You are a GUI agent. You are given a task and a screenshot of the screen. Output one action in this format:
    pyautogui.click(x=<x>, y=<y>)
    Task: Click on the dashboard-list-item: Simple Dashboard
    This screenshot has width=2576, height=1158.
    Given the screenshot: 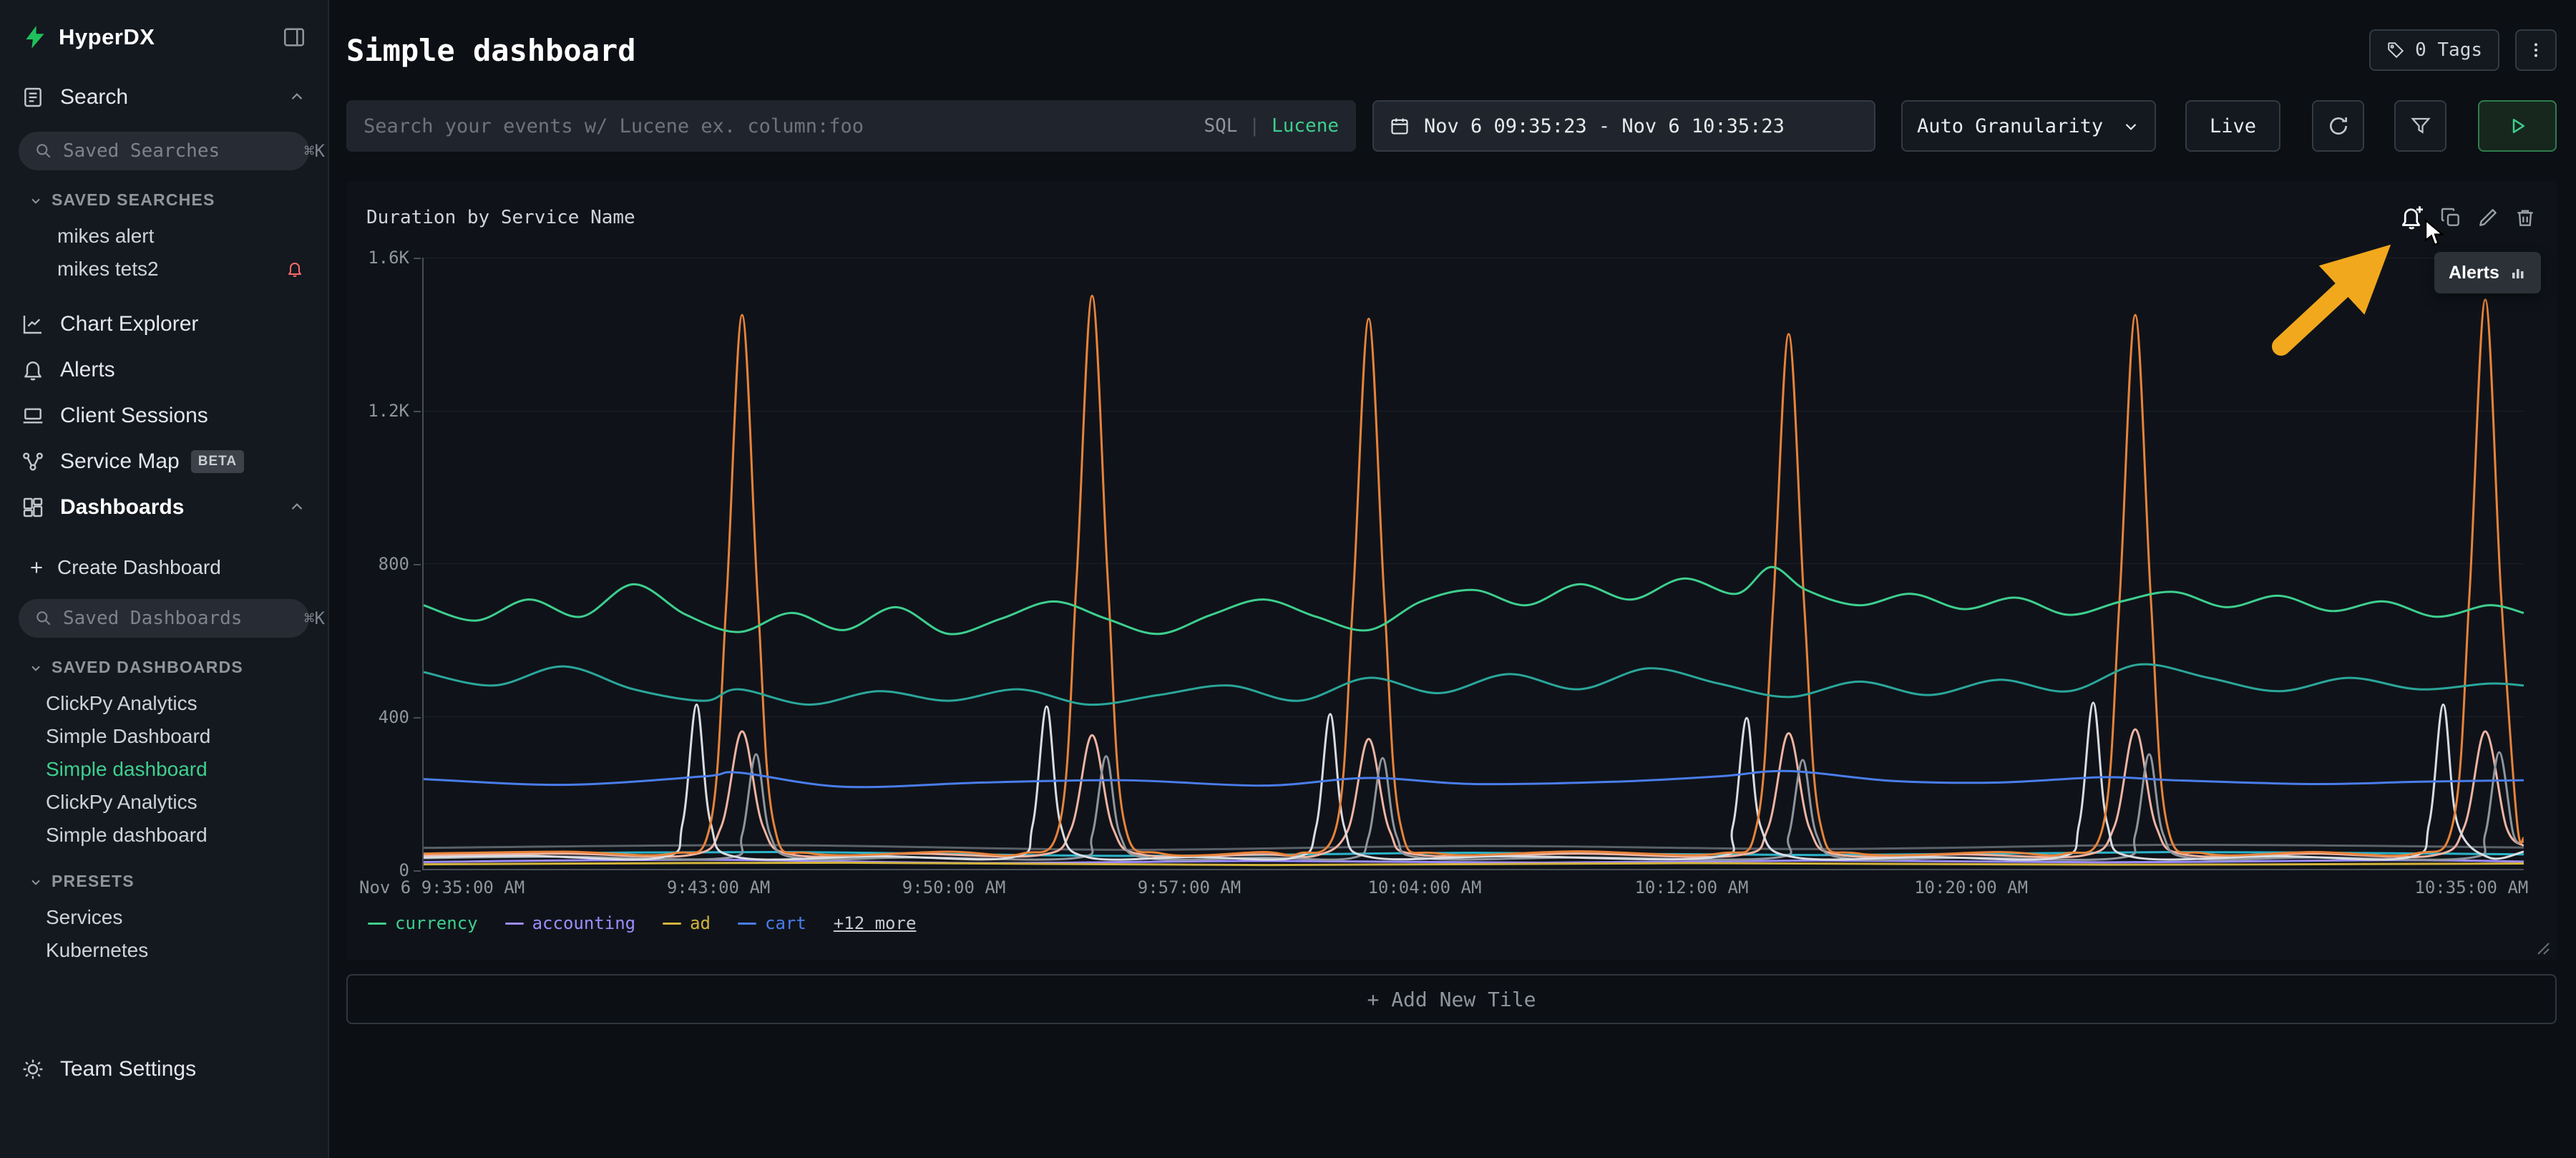 What is the action you would take?
    pyautogui.click(x=128, y=736)
    